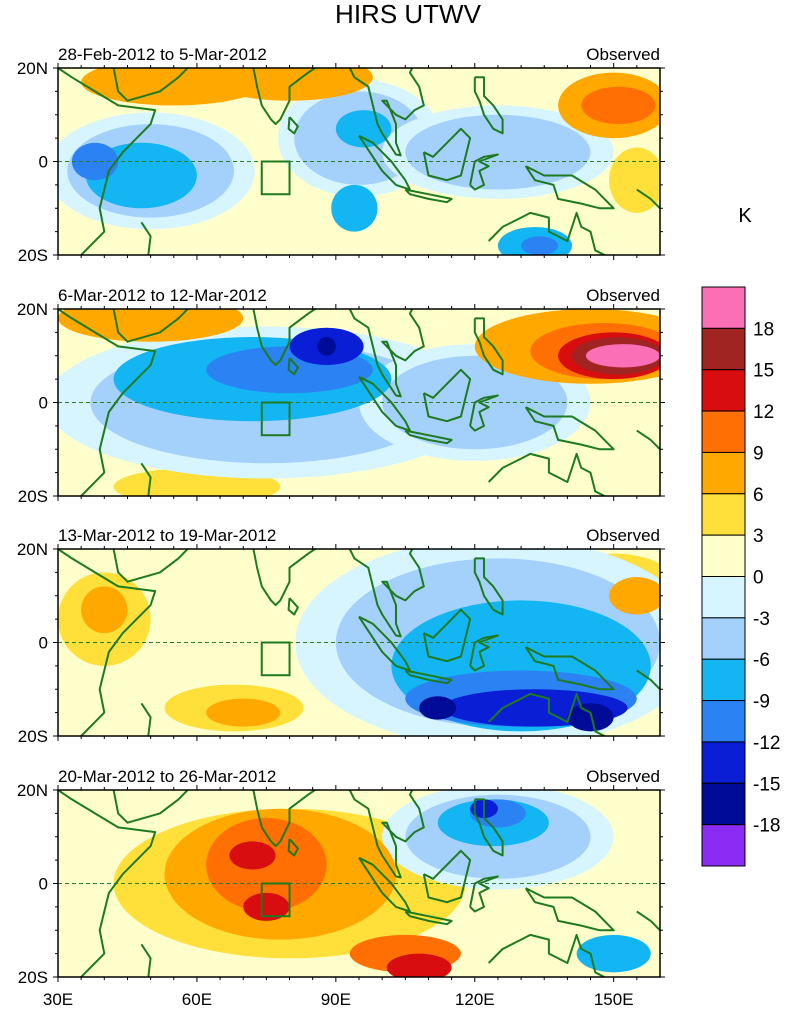 This screenshot has height=1013, width=791. What do you see at coordinates (758, 536) in the screenshot?
I see `colorbar-level-label: 3` at bounding box center [758, 536].